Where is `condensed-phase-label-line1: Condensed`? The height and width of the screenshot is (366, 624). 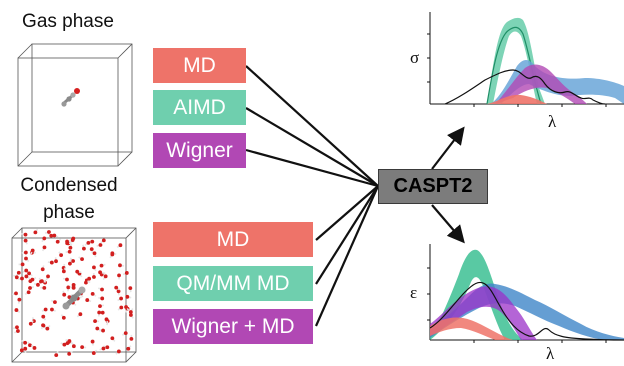
condensed-phase-label-line1: Condensed is located at coordinates (69, 185).